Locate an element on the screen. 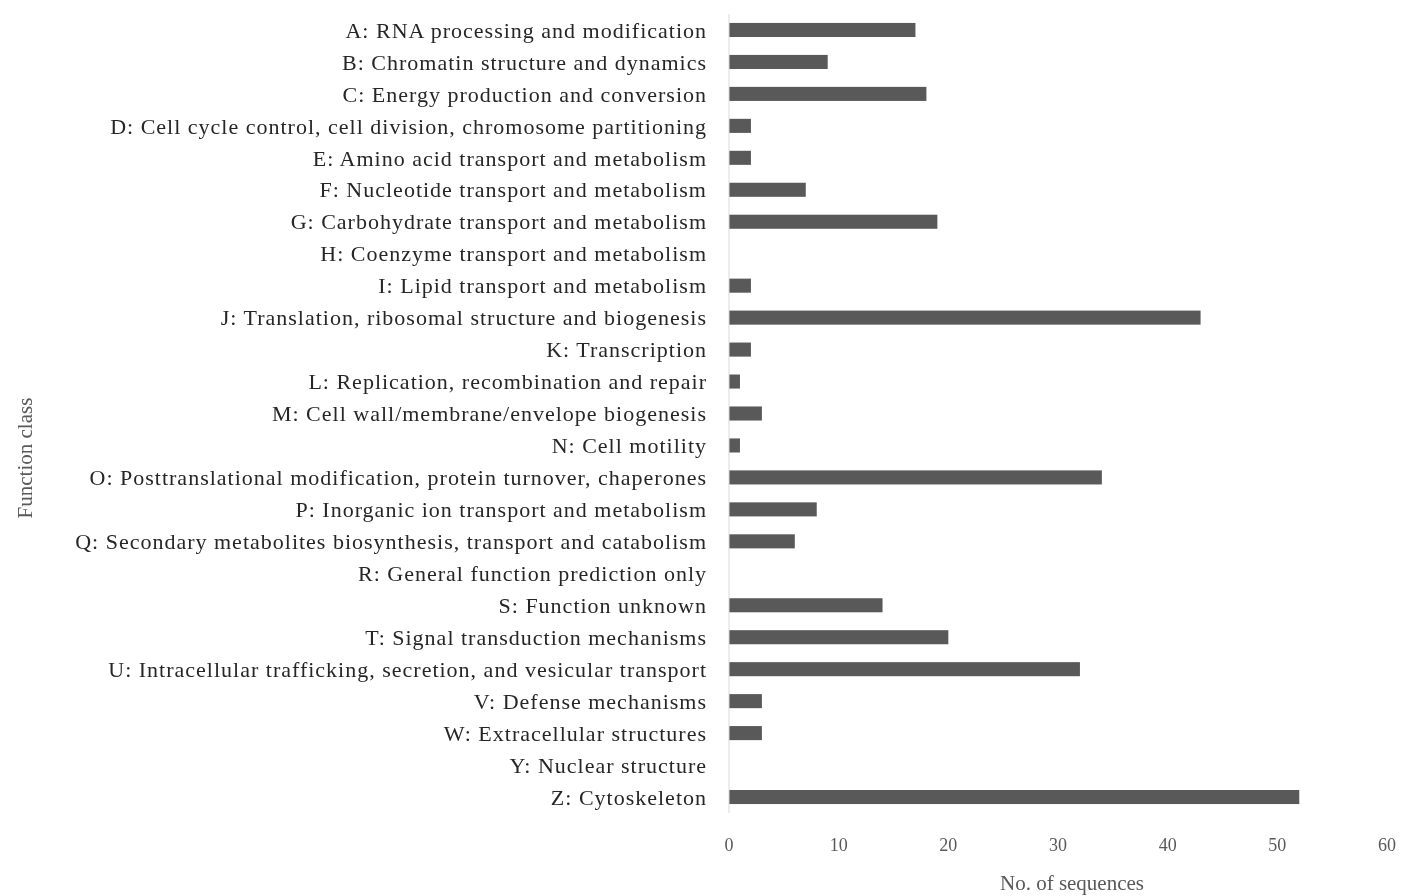 The image size is (1403, 896). x-tick-label: 10 is located at coordinates (838, 845).